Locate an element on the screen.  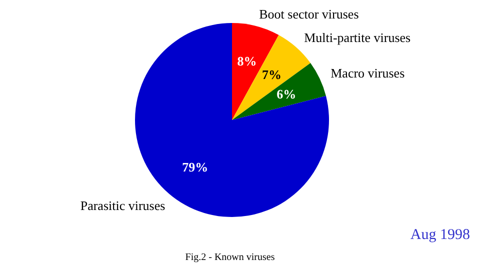
data-label: 7% is located at coordinates (272, 74).